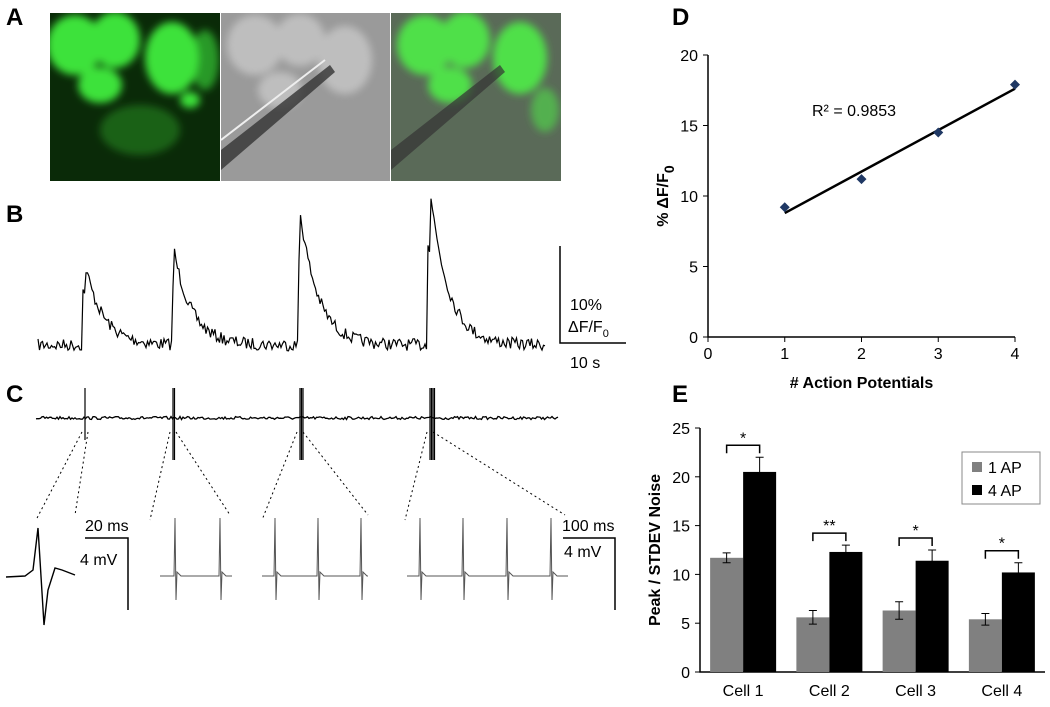 The width and height of the screenshot is (1050, 707). I want to click on axis, so click(861, 196).